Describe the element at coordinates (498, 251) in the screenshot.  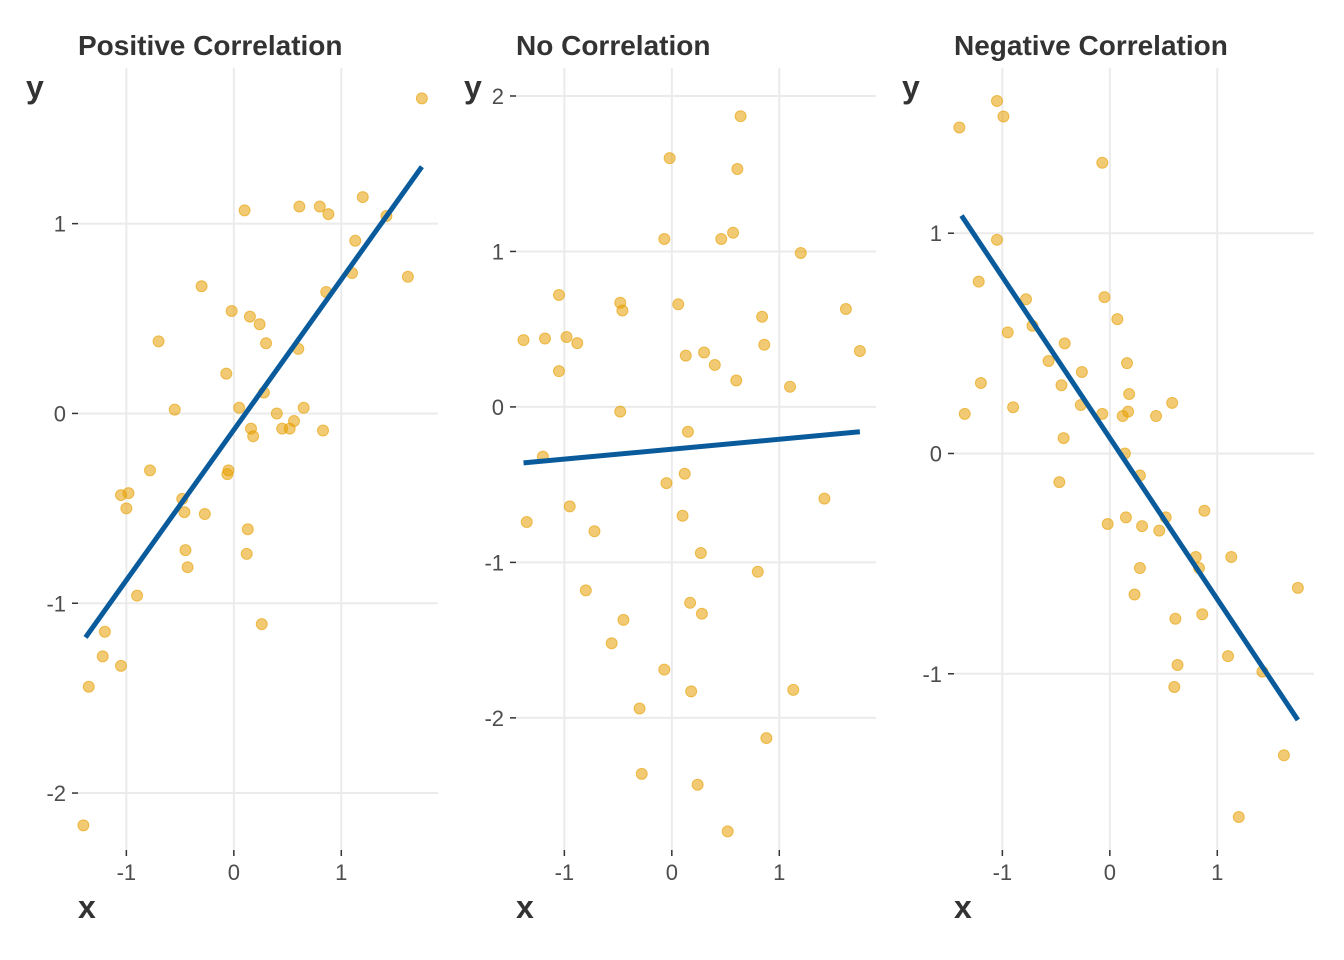
I see `y-tick-label: 1` at that location.